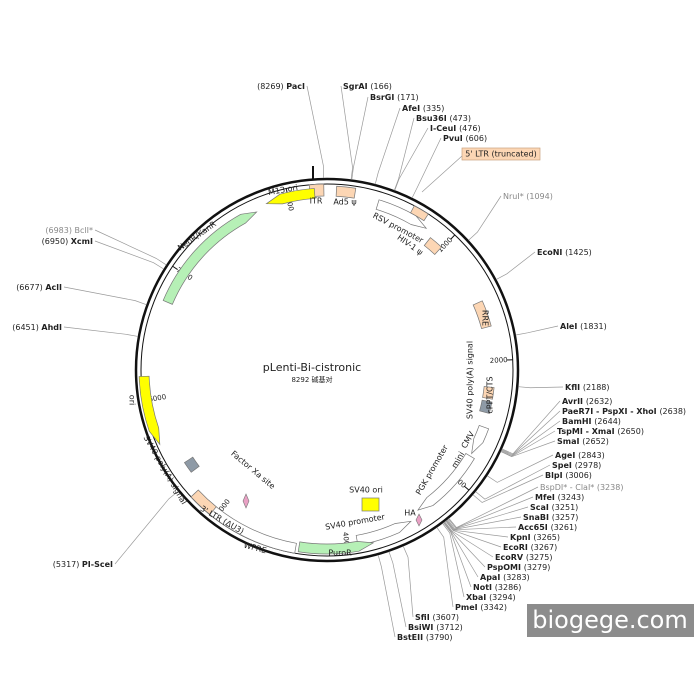 The height and width of the screenshot is (700, 700). I want to click on site-label: BspDI* - ClaI* (3238), so click(581, 487).